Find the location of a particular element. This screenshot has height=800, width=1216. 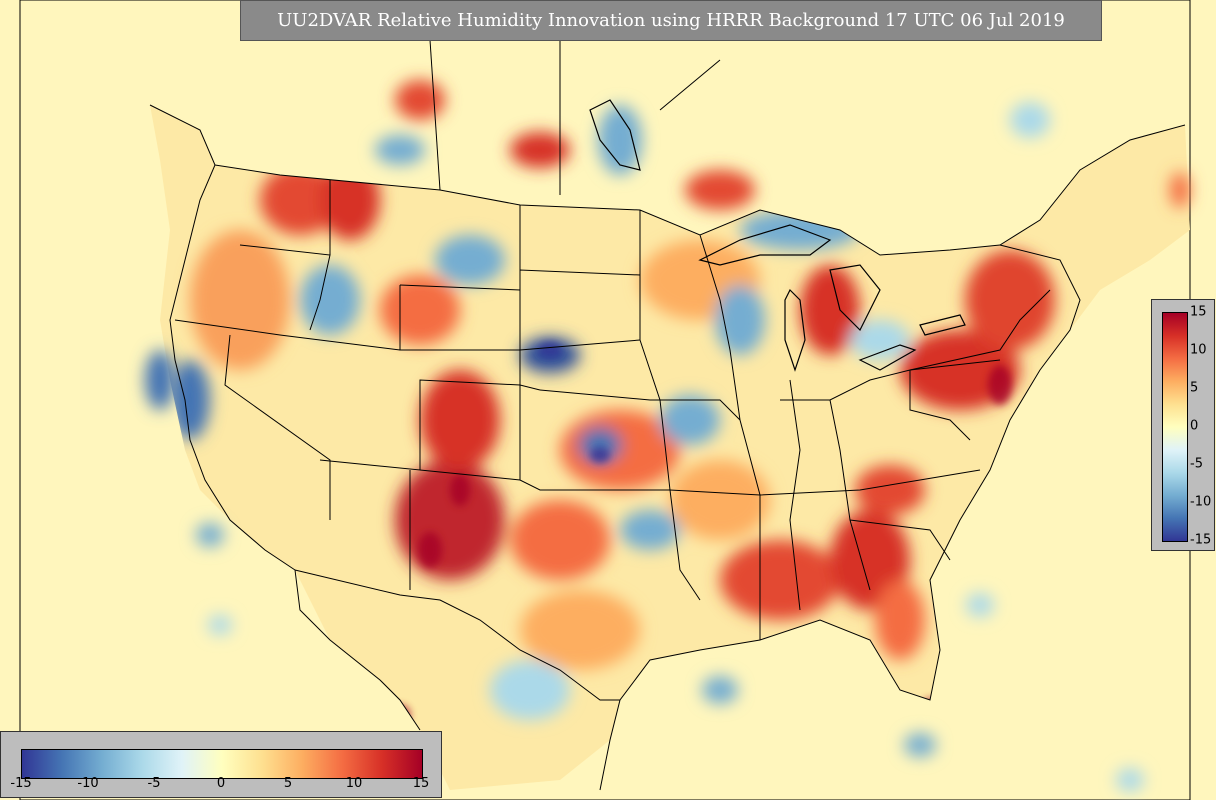

lake-superior is located at coordinates (765, 245).